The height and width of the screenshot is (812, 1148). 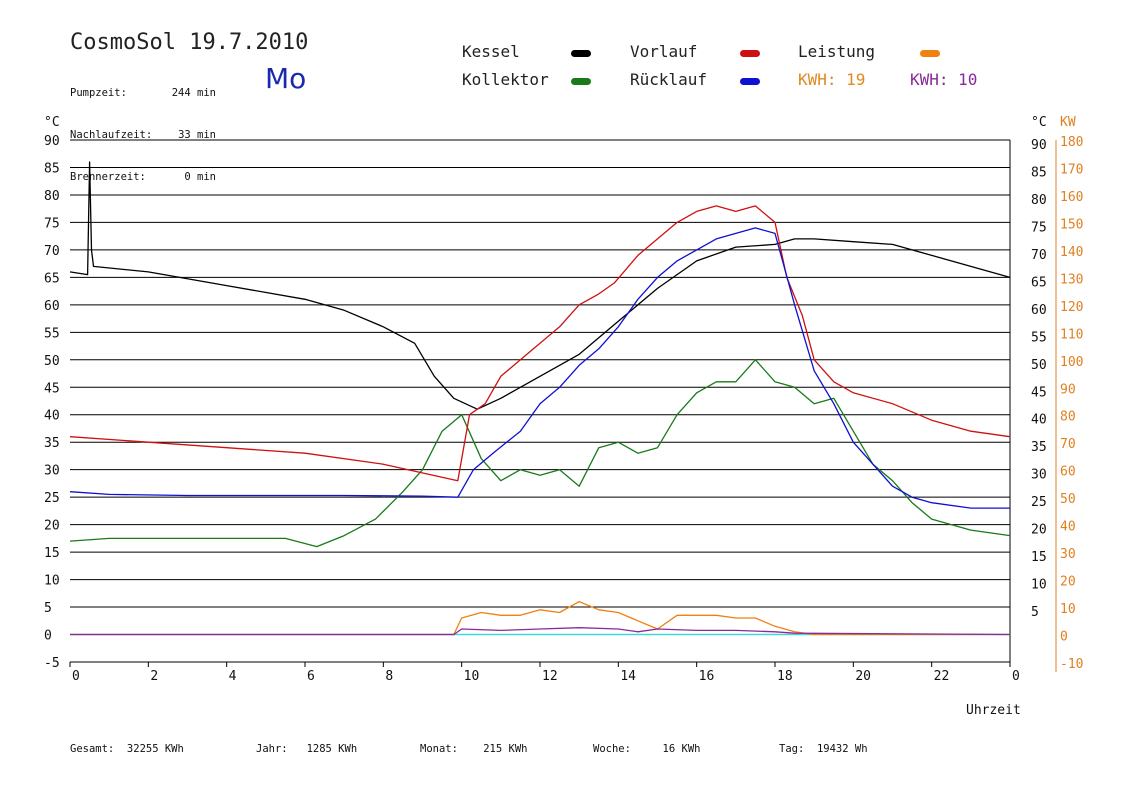 I want to click on y2-tick-label: 10, so click(x=1068, y=609).